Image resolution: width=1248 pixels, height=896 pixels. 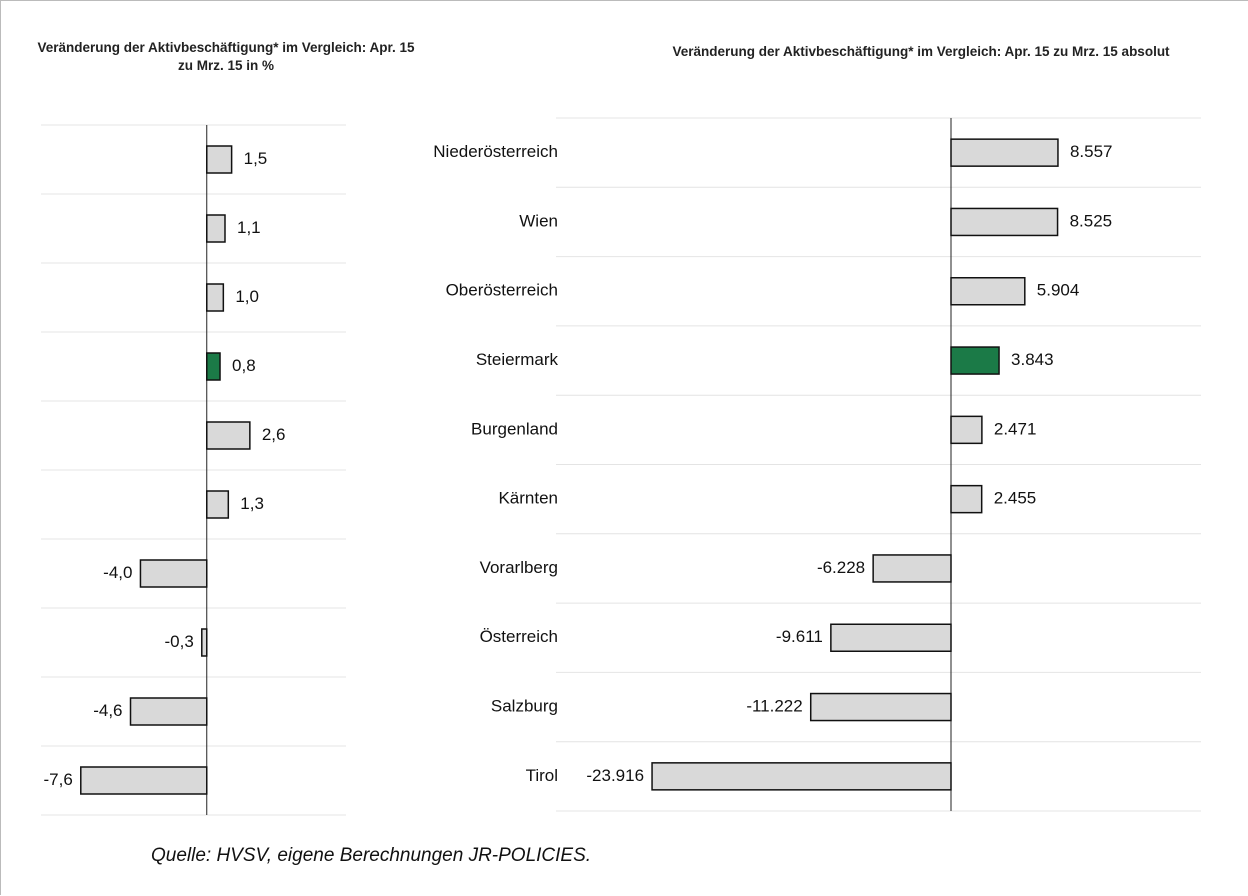 I want to click on value-label: 3.843, so click(x=1032, y=359).